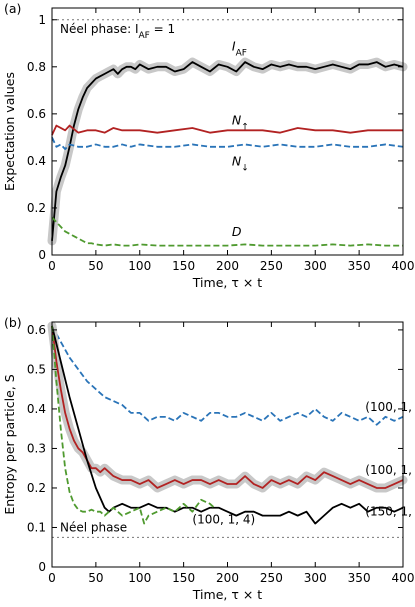 The width and height of the screenshot is (415, 607). I want to click on y-tick-label: 0.1, so click(36, 527).